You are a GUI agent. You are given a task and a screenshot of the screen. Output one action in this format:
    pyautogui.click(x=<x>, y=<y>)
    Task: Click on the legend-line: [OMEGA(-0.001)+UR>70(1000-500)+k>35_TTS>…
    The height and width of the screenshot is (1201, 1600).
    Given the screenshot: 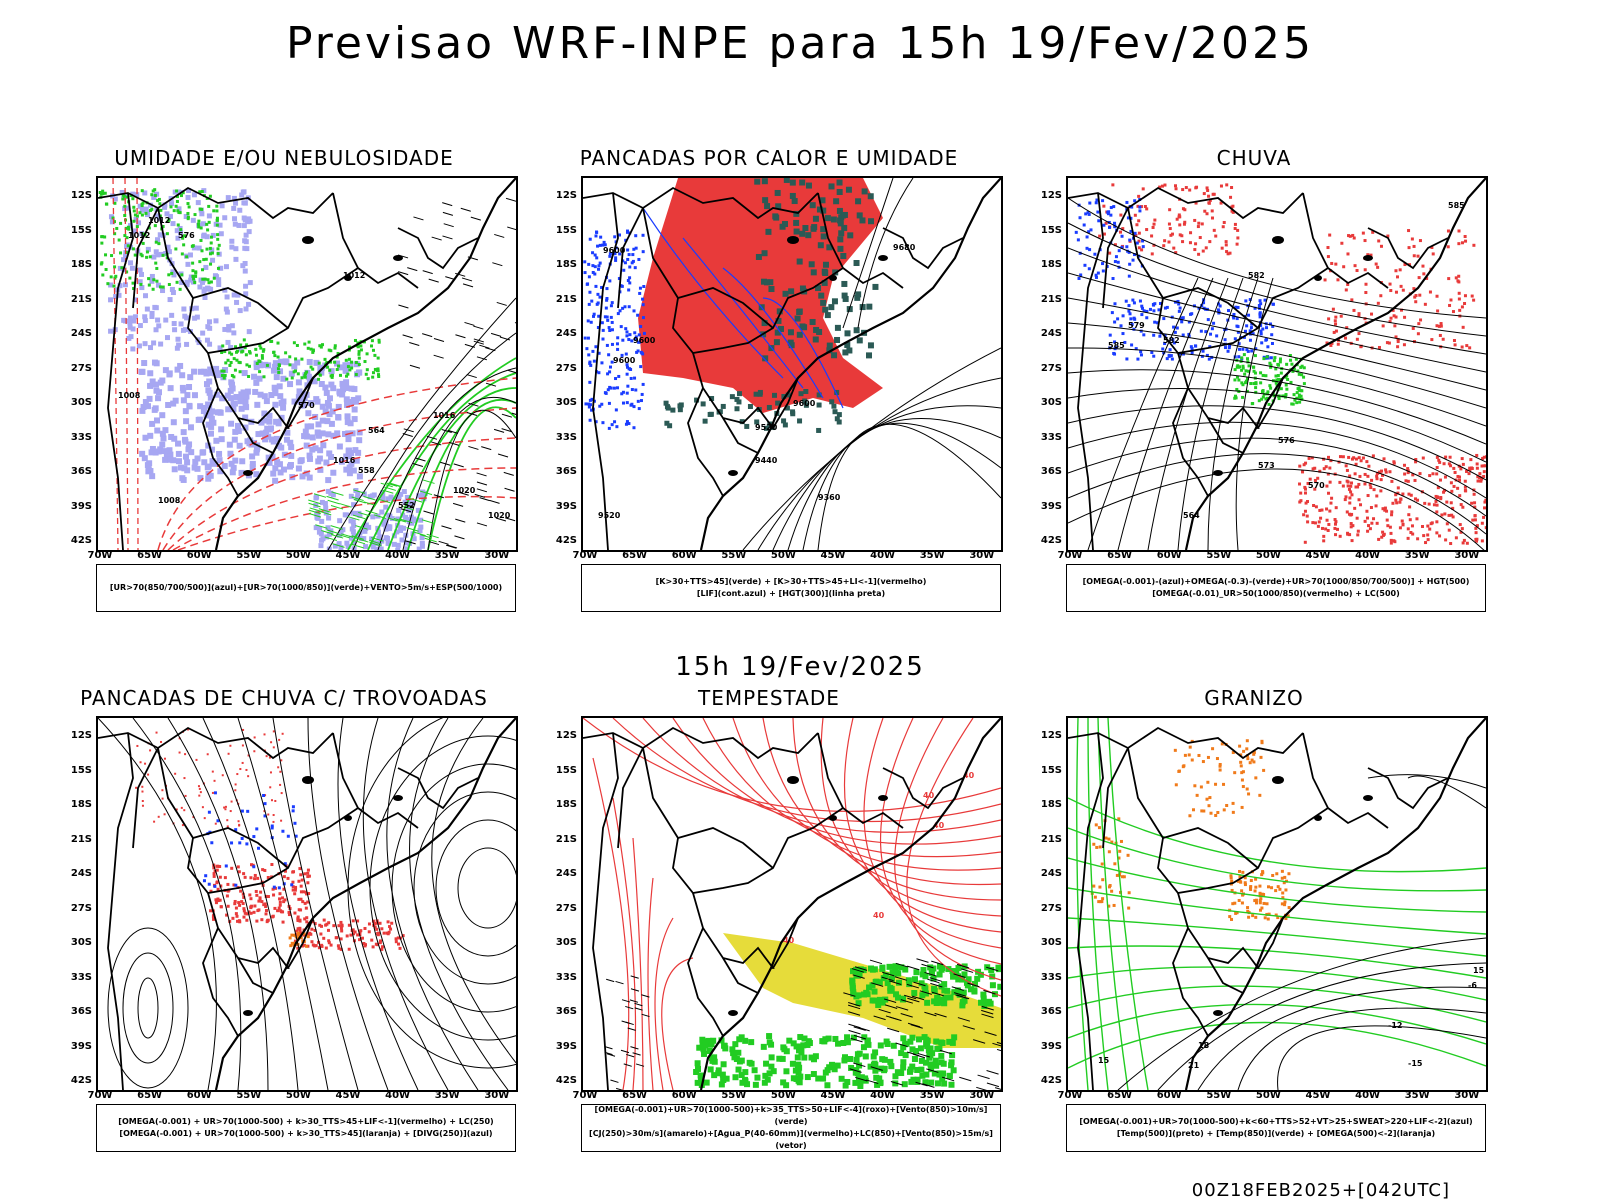 What is the action you would take?
    pyautogui.click(x=791, y=1116)
    